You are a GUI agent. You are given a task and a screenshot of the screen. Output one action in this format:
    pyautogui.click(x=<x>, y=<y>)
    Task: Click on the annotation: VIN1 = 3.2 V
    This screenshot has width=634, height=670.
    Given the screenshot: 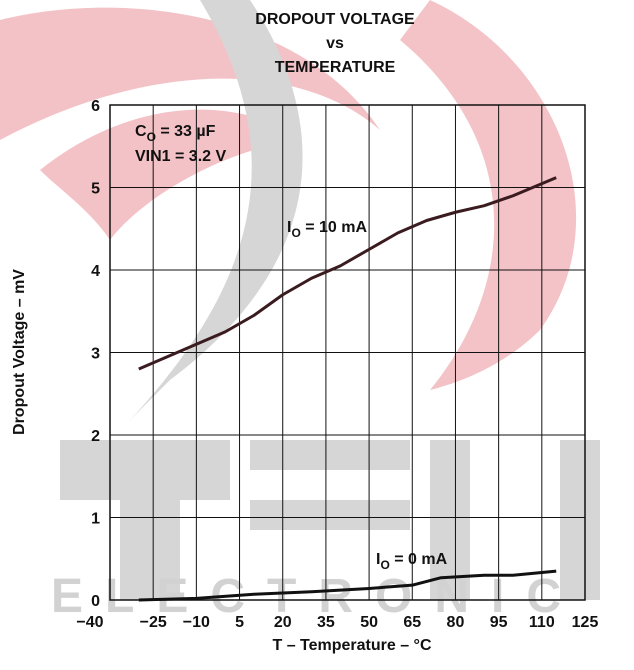 What is the action you would take?
    pyautogui.click(x=180, y=156)
    